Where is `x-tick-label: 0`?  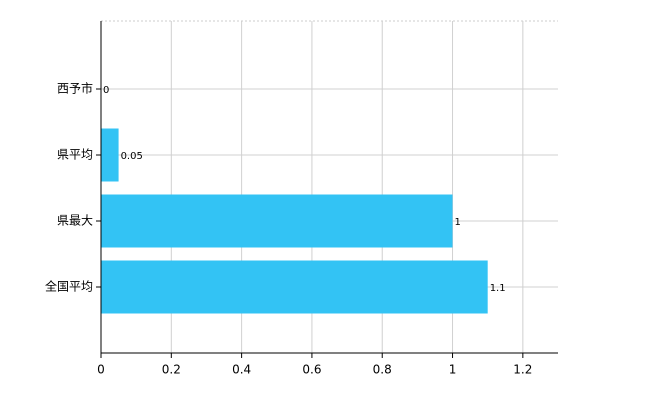
x-tick-label: 0 is located at coordinates (101, 370).